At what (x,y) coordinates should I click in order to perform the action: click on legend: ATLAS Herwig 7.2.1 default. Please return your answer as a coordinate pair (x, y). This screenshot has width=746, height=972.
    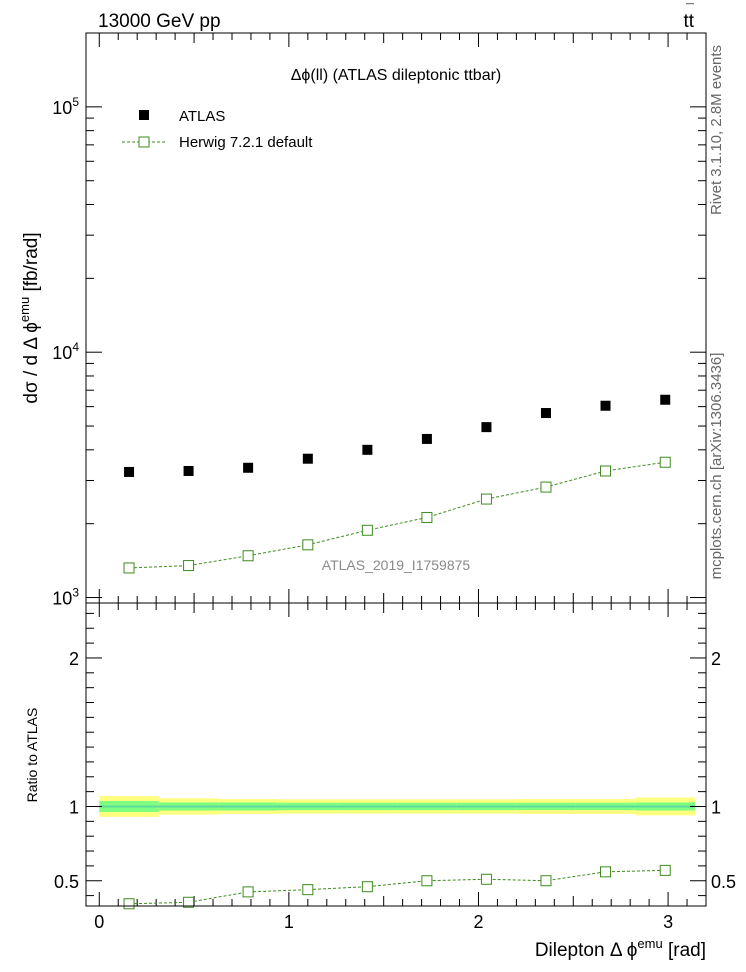
    Looking at the image, I should click on (217, 129).